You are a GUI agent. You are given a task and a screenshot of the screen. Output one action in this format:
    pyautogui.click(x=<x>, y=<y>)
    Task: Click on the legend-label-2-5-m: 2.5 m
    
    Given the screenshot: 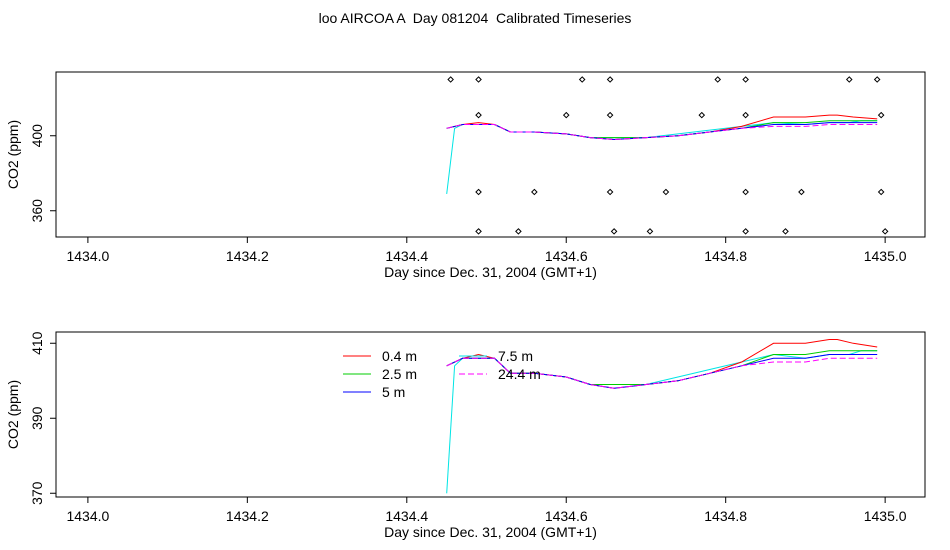 What is the action you would take?
    pyautogui.click(x=399, y=374)
    